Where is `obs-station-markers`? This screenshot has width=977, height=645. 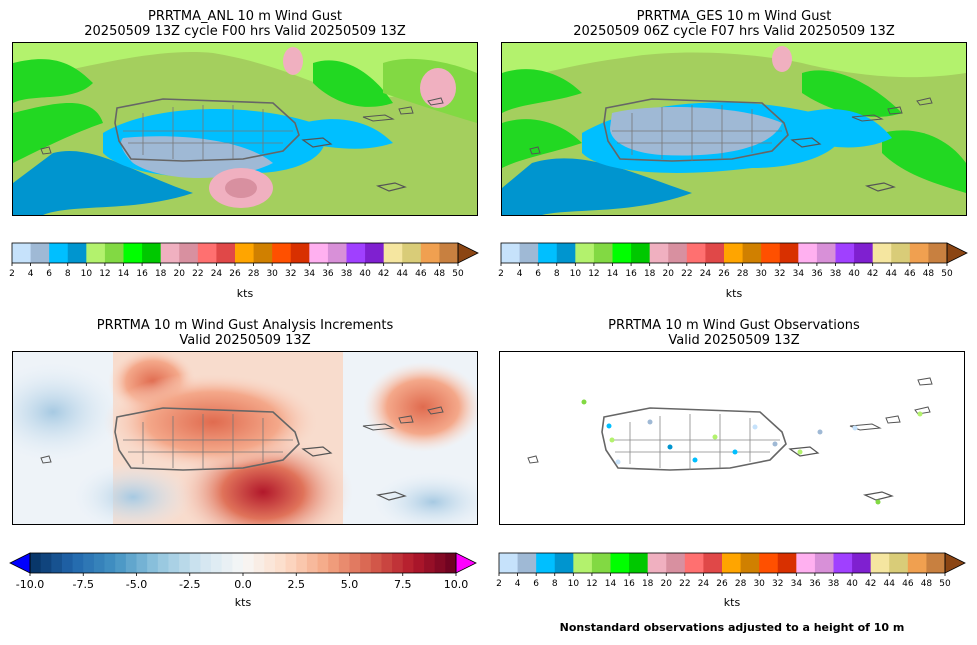
obs-station-markers is located at coordinates (752, 452).